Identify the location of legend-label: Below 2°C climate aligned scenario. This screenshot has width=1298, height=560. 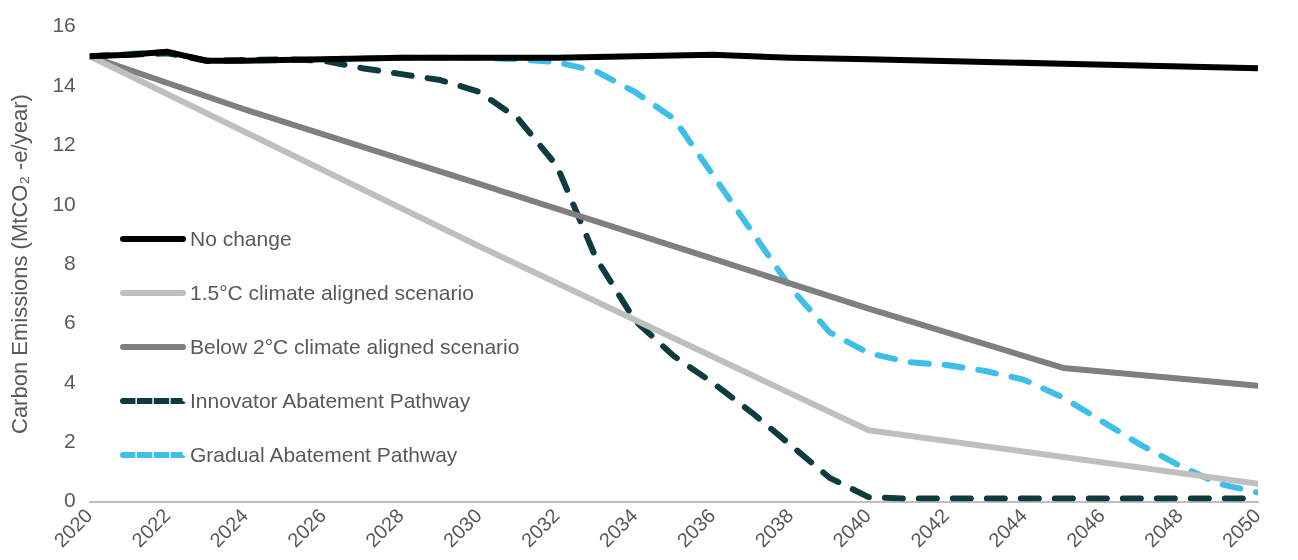
(355, 347).